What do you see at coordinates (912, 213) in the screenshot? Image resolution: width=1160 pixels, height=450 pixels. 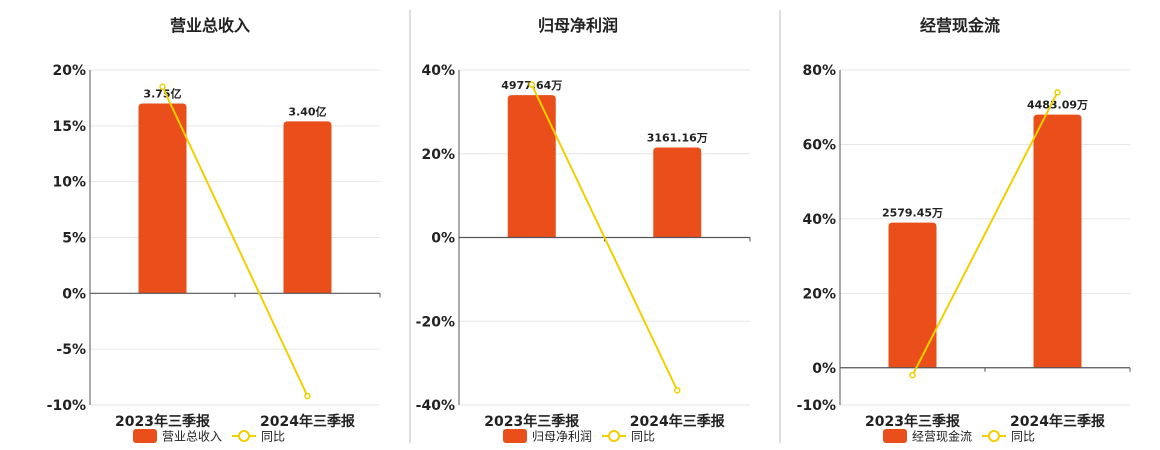 I see `bar-value-label: 2579.45万` at bounding box center [912, 213].